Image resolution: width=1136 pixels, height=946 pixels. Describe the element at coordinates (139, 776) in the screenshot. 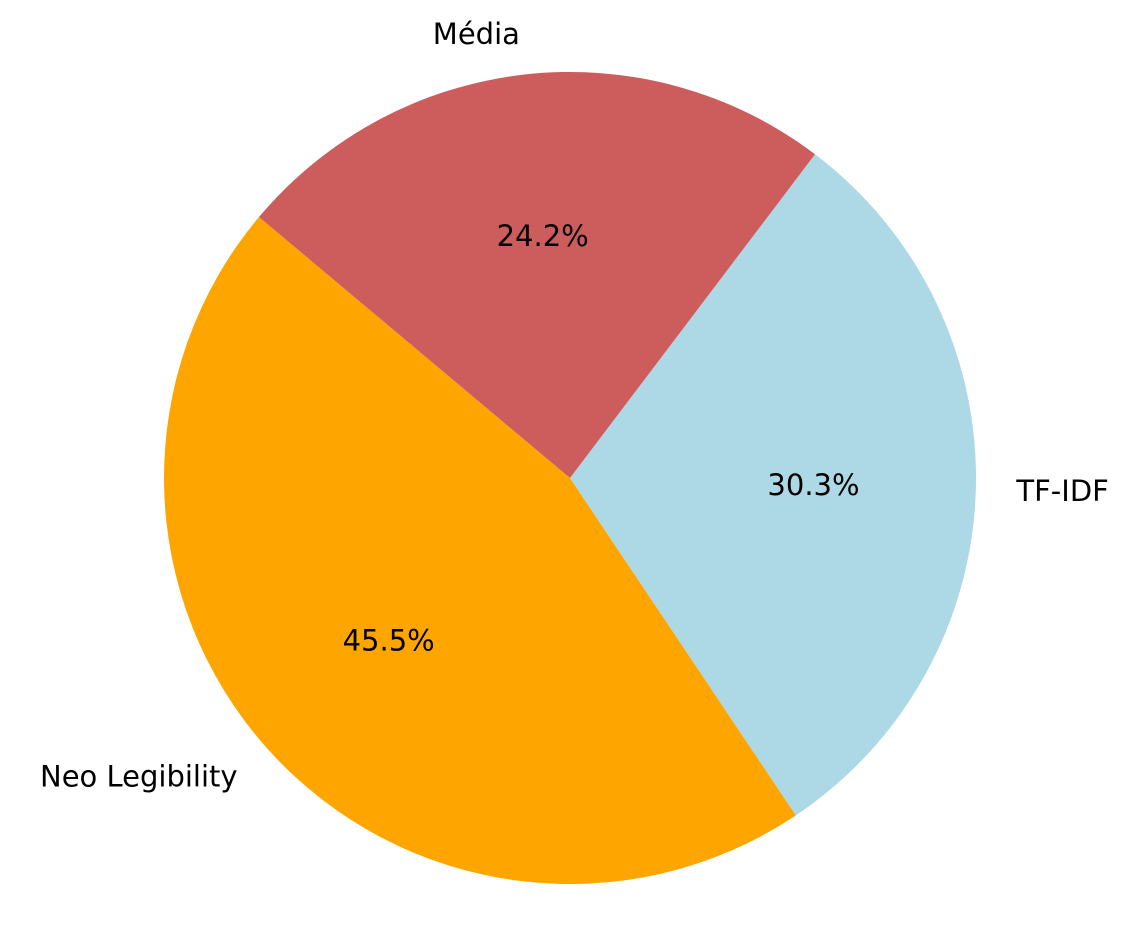

I see `slice-category-label: Neo Legibility` at that location.